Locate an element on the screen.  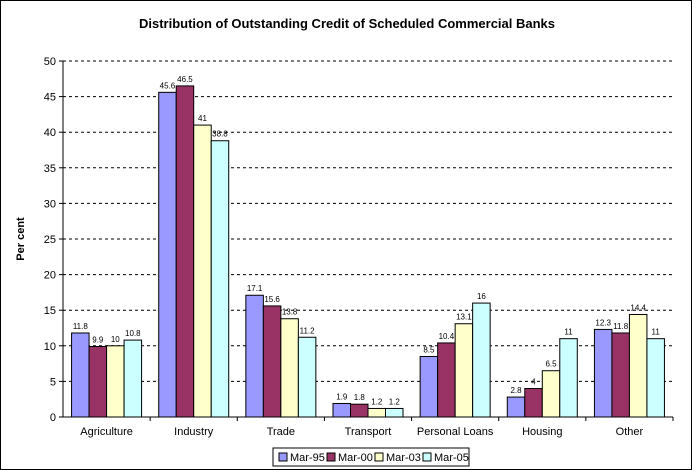
data-label: 13.8 is located at coordinates (290, 312).